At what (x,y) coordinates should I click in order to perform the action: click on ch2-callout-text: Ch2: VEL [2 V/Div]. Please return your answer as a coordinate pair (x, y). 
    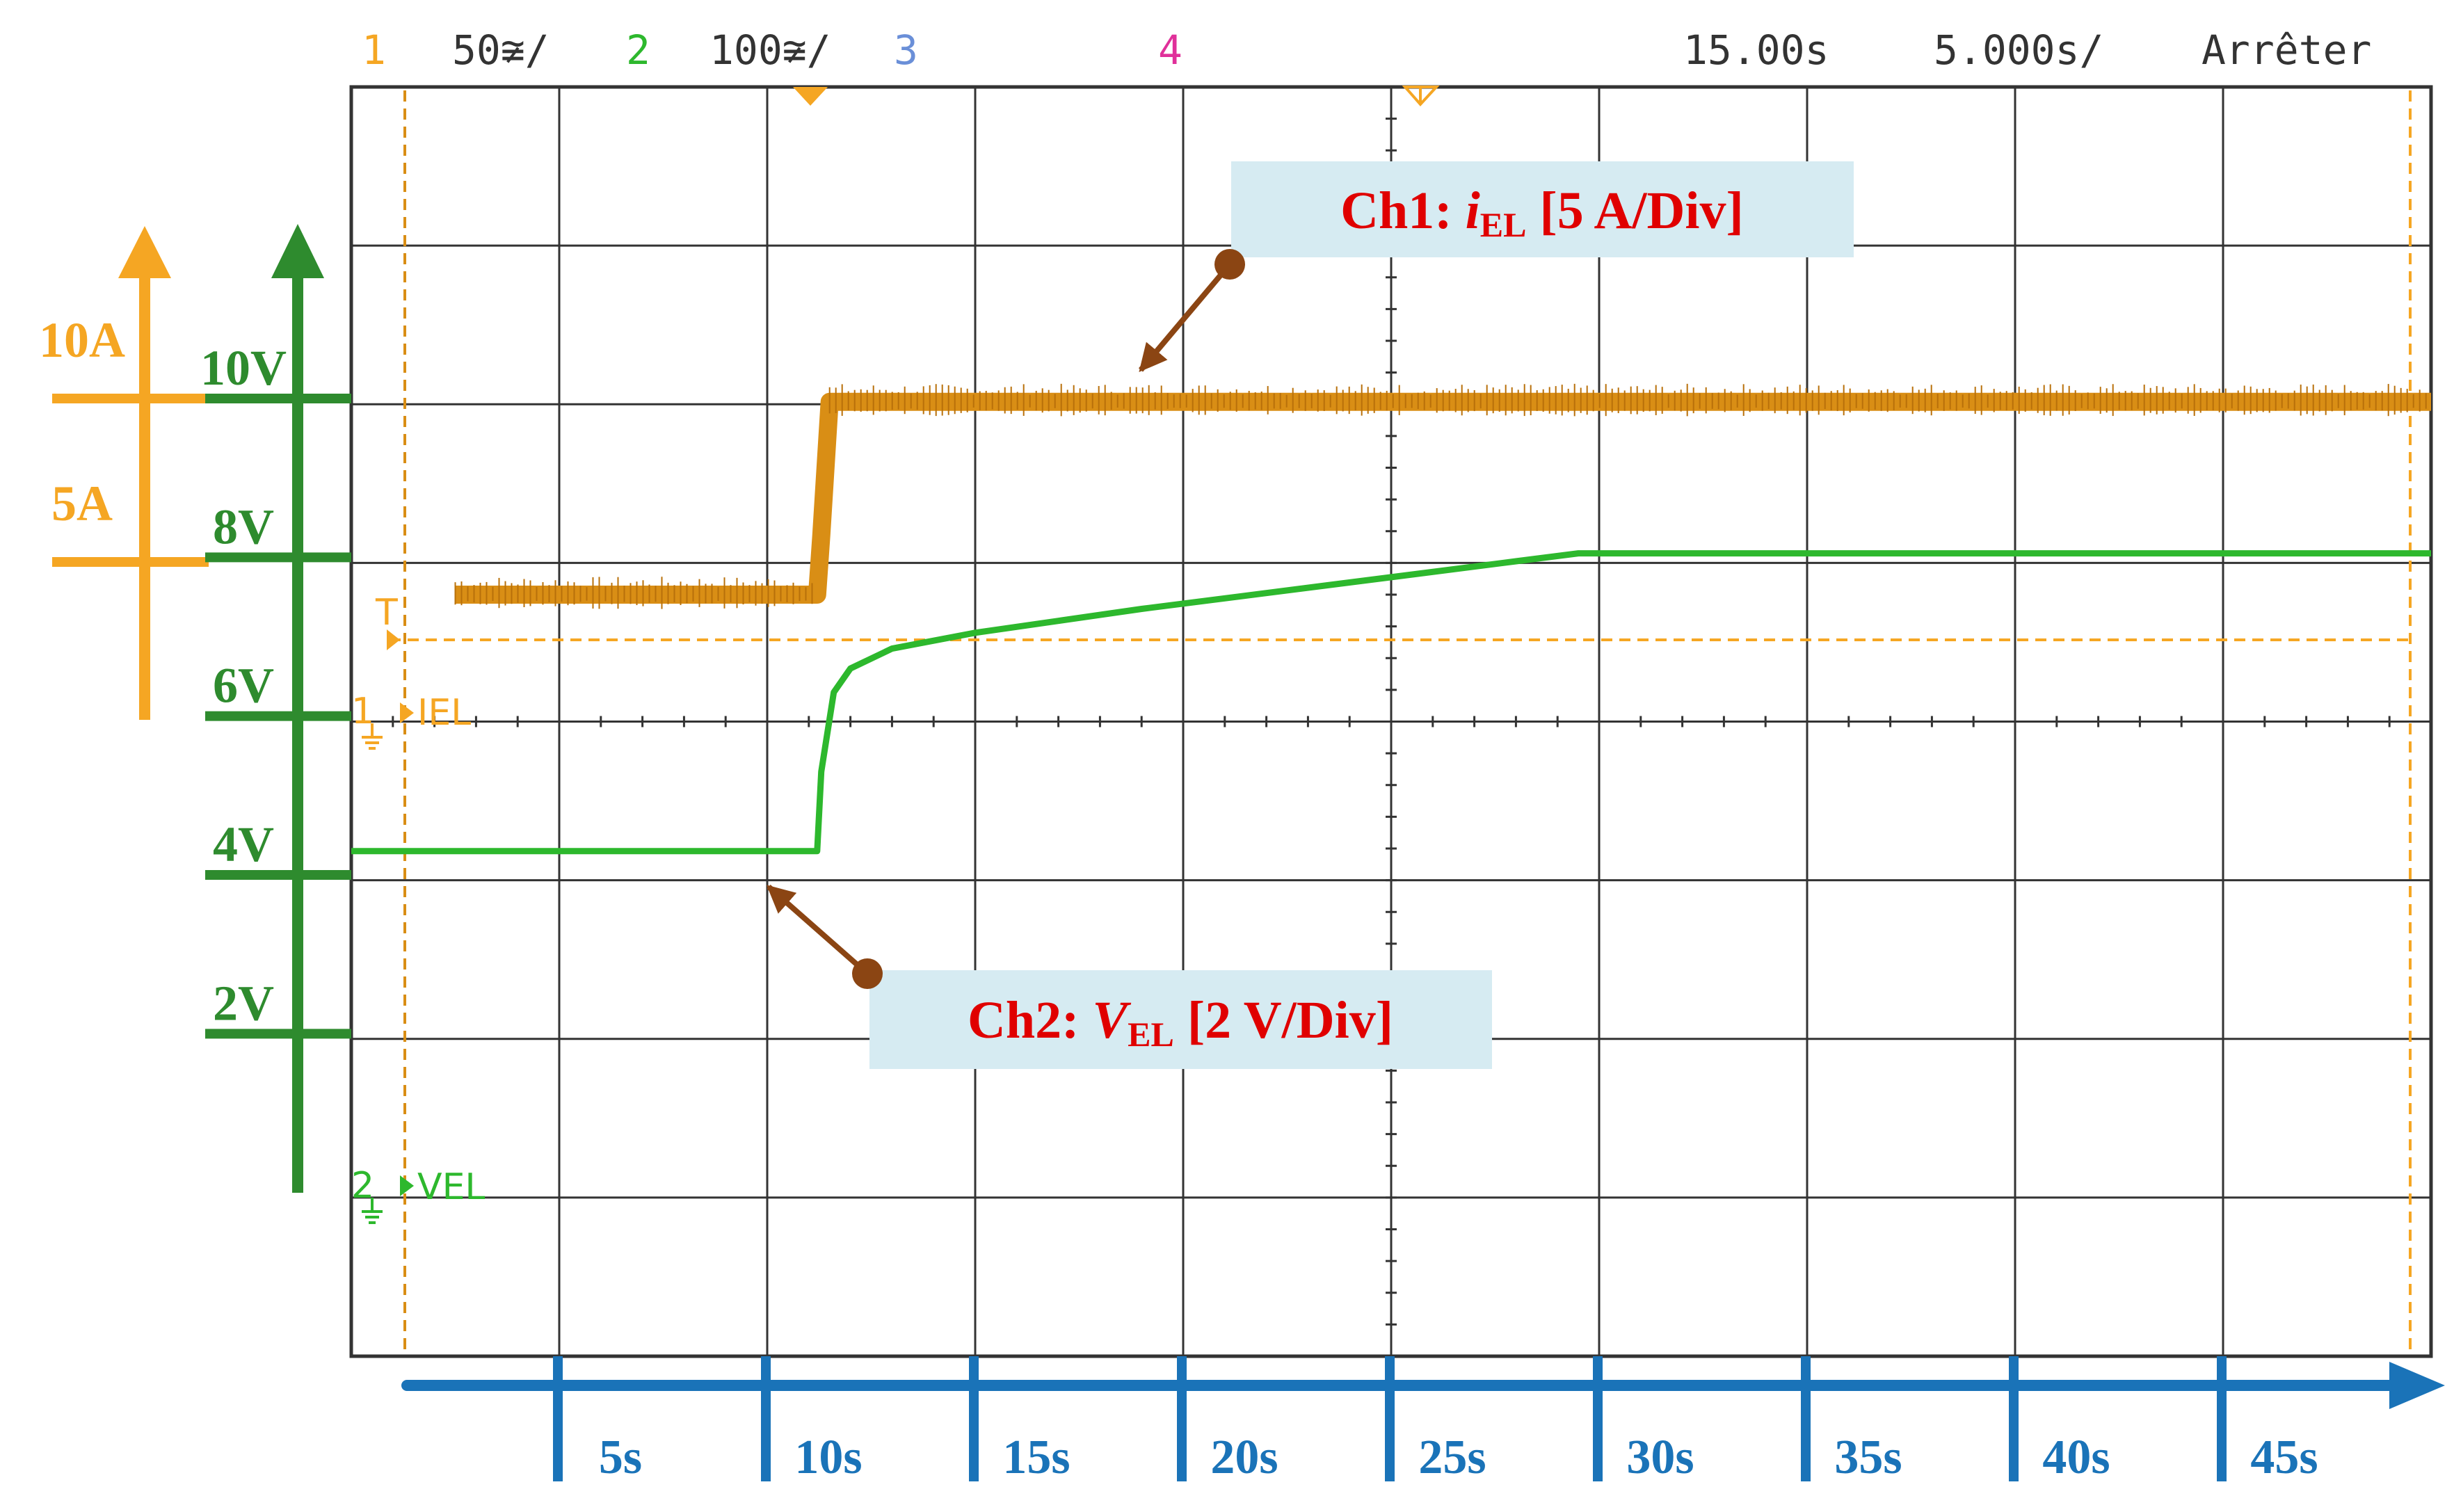
    Looking at the image, I should click on (1181, 1022).